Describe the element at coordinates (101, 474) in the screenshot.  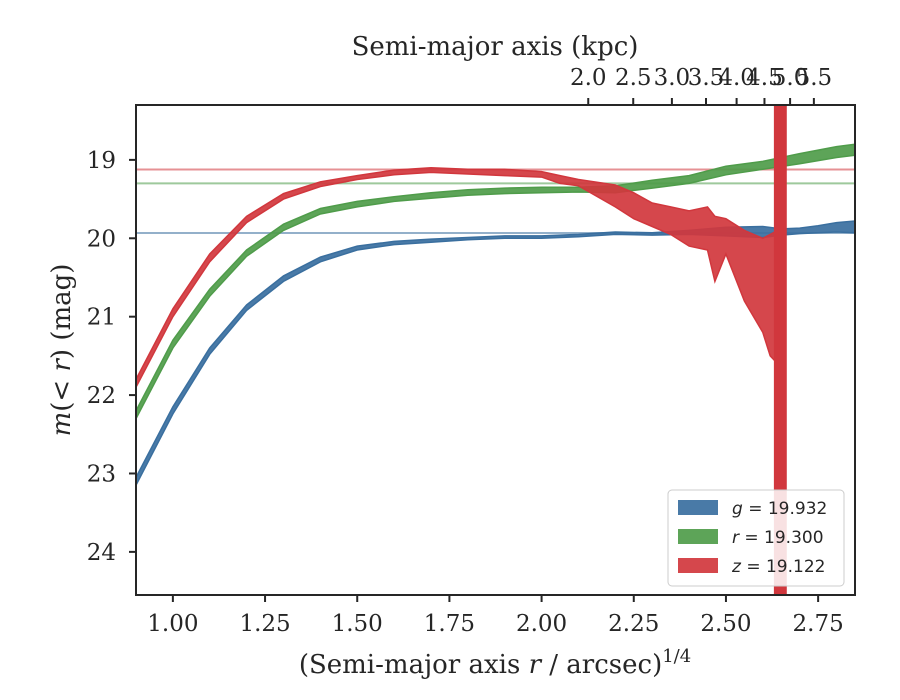
I see `y-tick-label: 23` at that location.